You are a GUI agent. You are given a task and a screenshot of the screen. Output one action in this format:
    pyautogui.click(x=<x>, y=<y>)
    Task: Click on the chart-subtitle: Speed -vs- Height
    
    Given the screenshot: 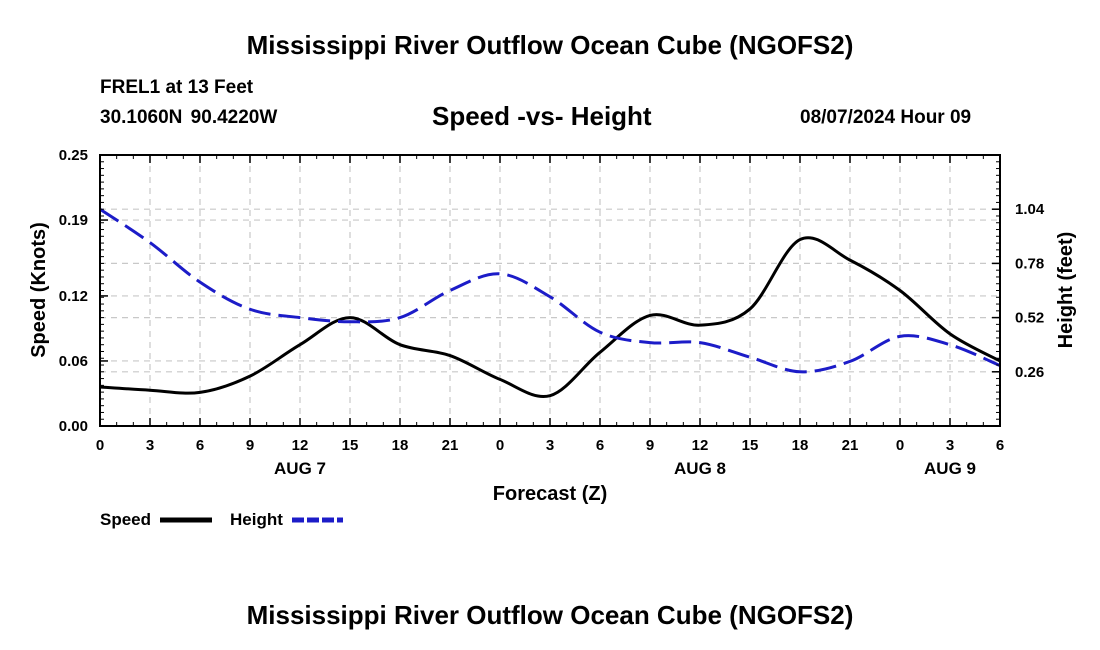 What is the action you would take?
    pyautogui.click(x=542, y=116)
    